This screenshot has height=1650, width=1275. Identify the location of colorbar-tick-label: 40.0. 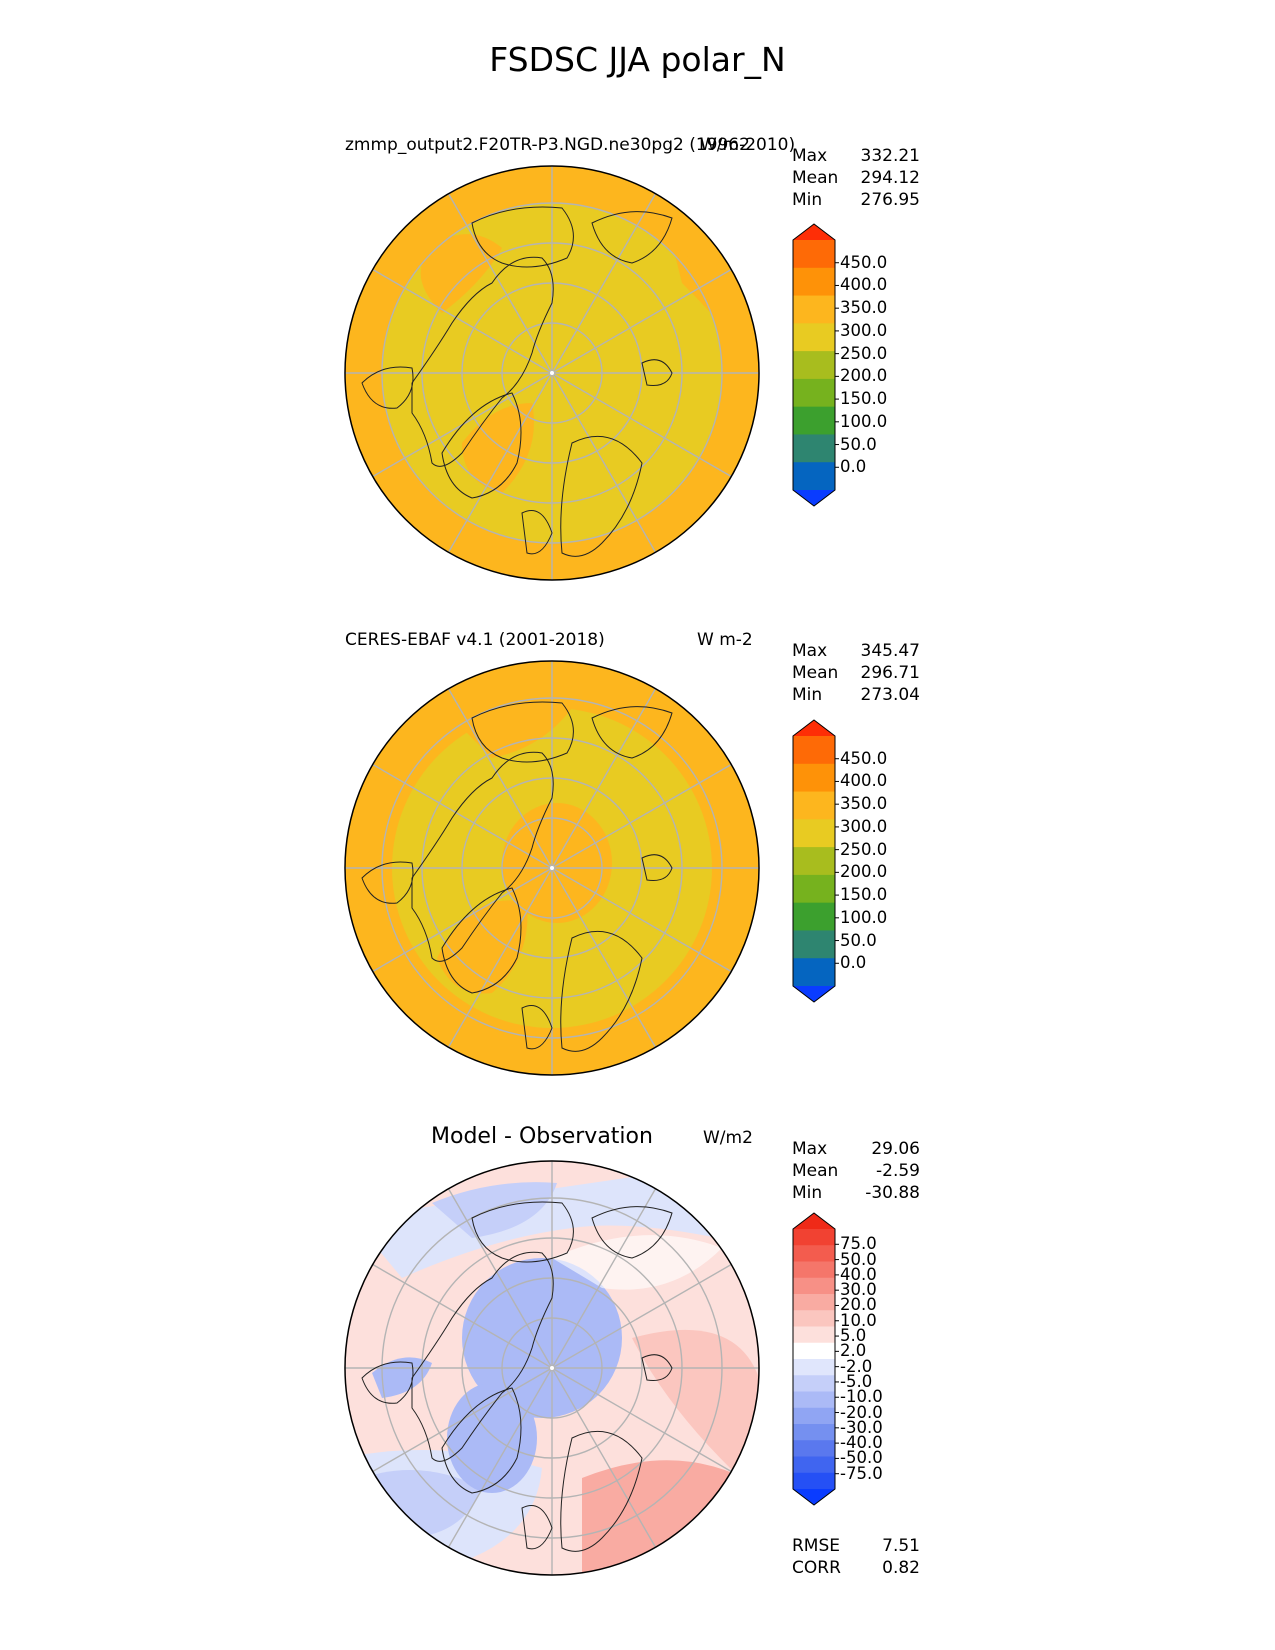
(858, 1274).